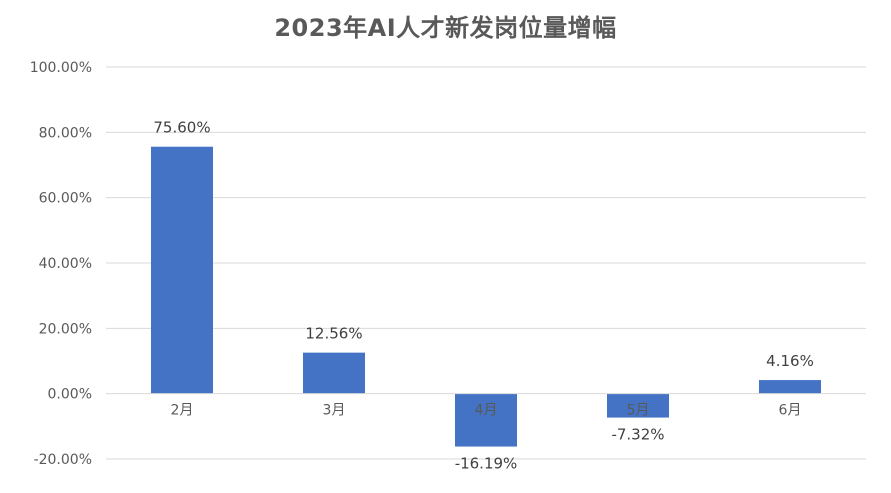 The width and height of the screenshot is (891, 493). Describe the element at coordinates (333, 334) in the screenshot. I see `data-label: 12.56%` at that location.